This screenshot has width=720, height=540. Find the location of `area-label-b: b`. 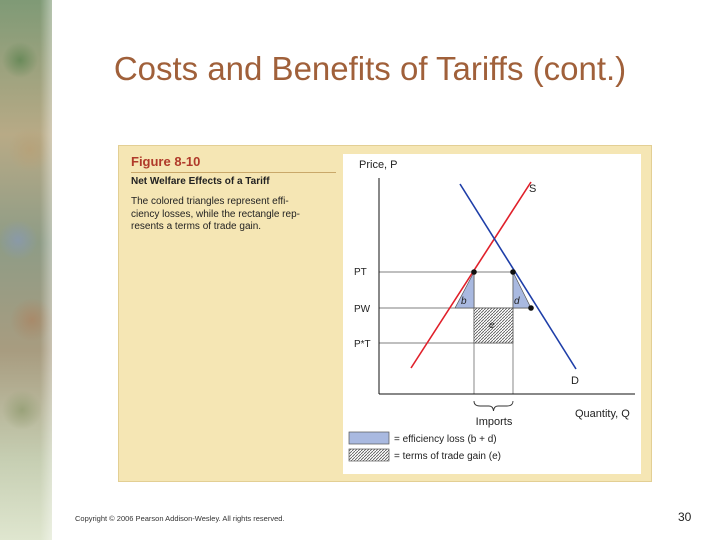

area-label-b: b is located at coordinates (464, 301).